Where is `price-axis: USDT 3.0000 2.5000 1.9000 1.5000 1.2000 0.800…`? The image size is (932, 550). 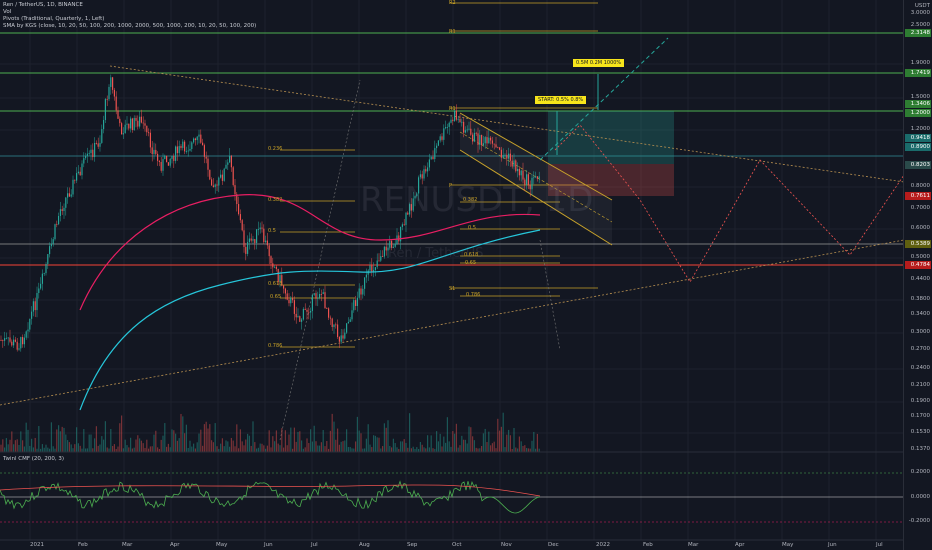
price-axis: USDT 3.0000 2.5000 1.9000 1.5000 1.2000 0.800… is located at coordinates (917, 275).